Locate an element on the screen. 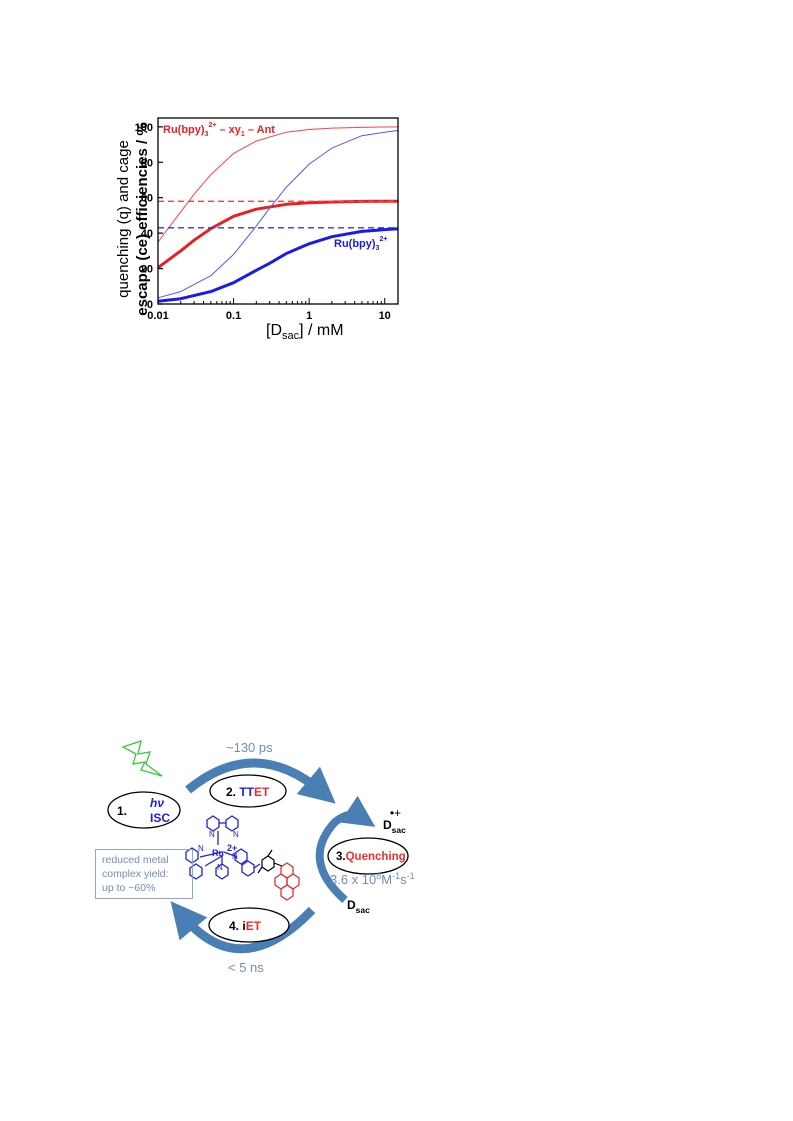  xylene-linker-structure is located at coordinates (270, 861).